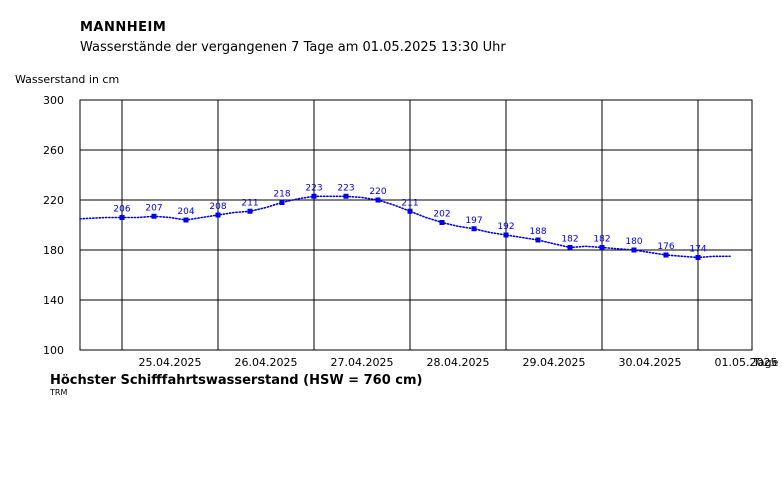 Image resolution: width=782 pixels, height=480 pixels. What do you see at coordinates (121, 210) in the screenshot?
I see `data-label: 206` at bounding box center [121, 210].